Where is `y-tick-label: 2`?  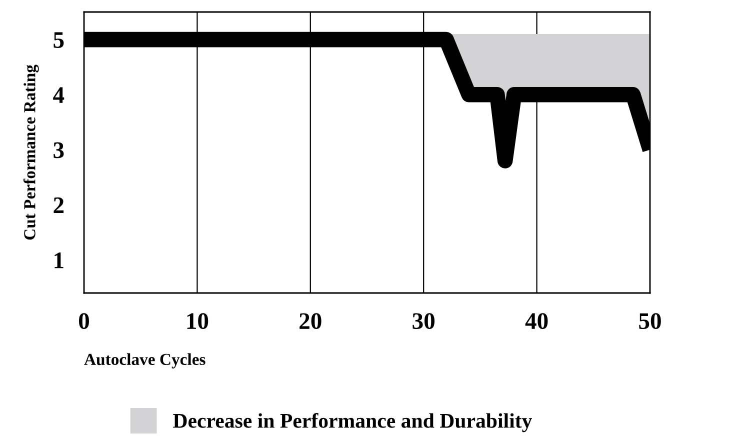
y-tick-label: 2 is located at coordinates (59, 205).